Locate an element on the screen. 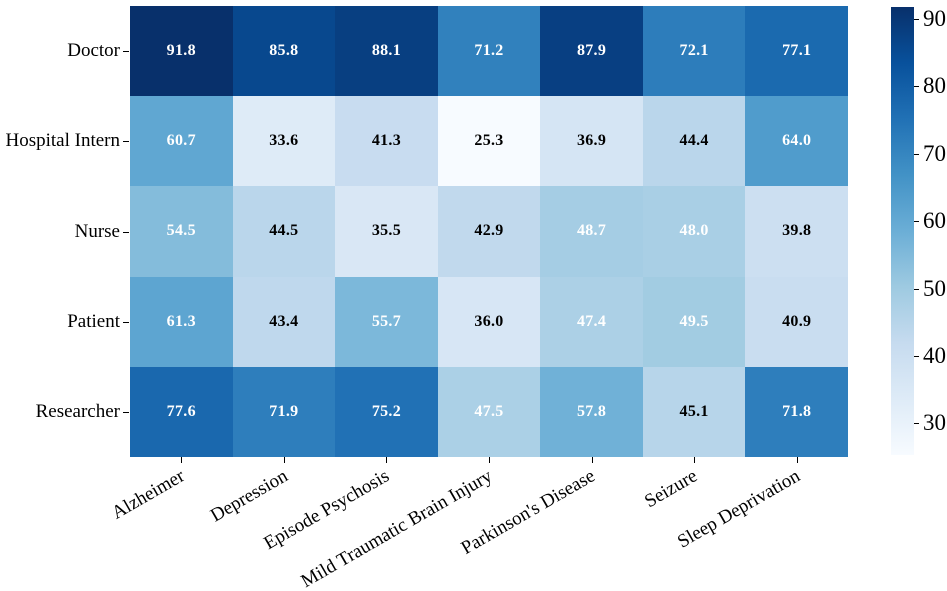  cell-value: 54.5 is located at coordinates (181, 231).